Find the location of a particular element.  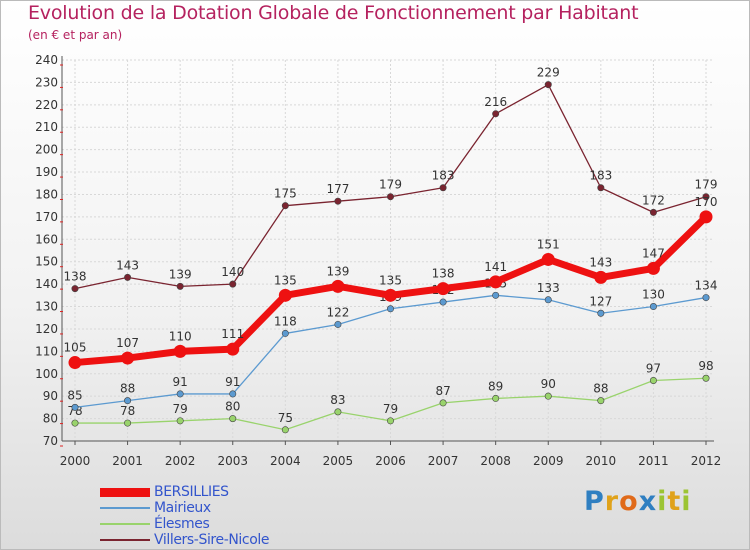

y-tick-label: 170 is located at coordinates (46, 217).